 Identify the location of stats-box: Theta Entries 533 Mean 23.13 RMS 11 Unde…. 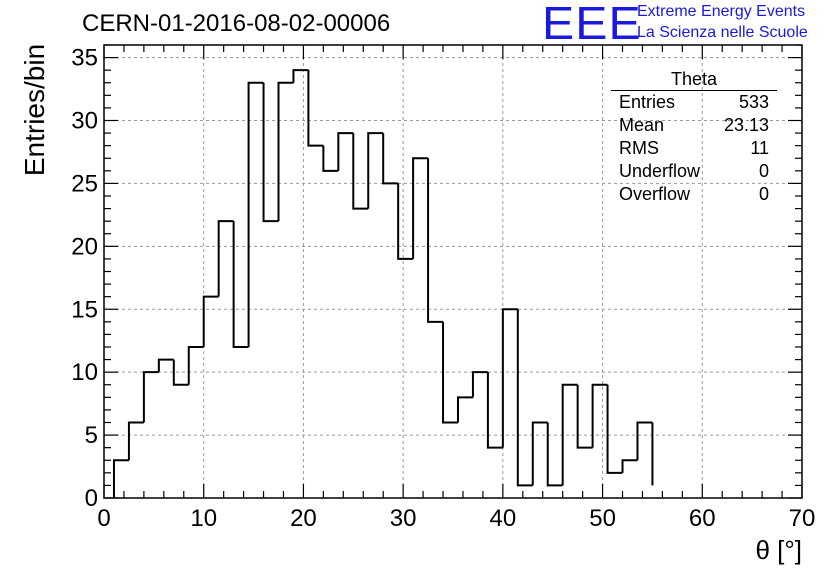
(694, 137).